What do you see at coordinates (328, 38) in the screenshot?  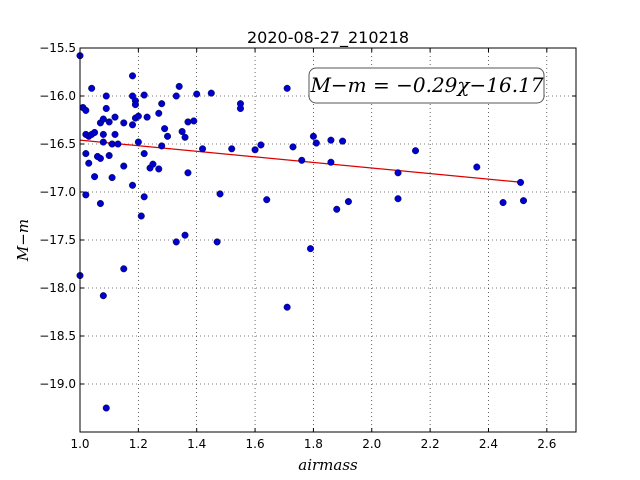 I see `chart-title: 2020-08-27_210218` at bounding box center [328, 38].